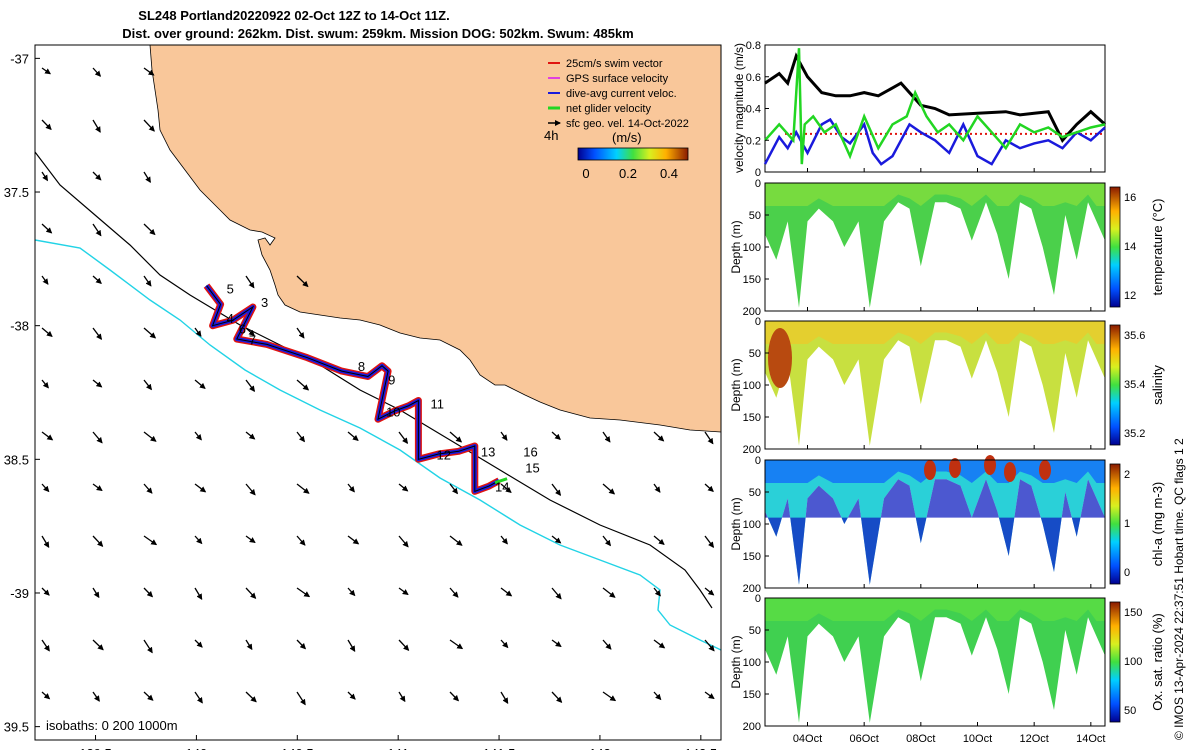 The height and width of the screenshot is (755, 1200). Describe the element at coordinates (1157, 247) in the screenshot. I see `colorbar-label: temperature (°C)` at that location.